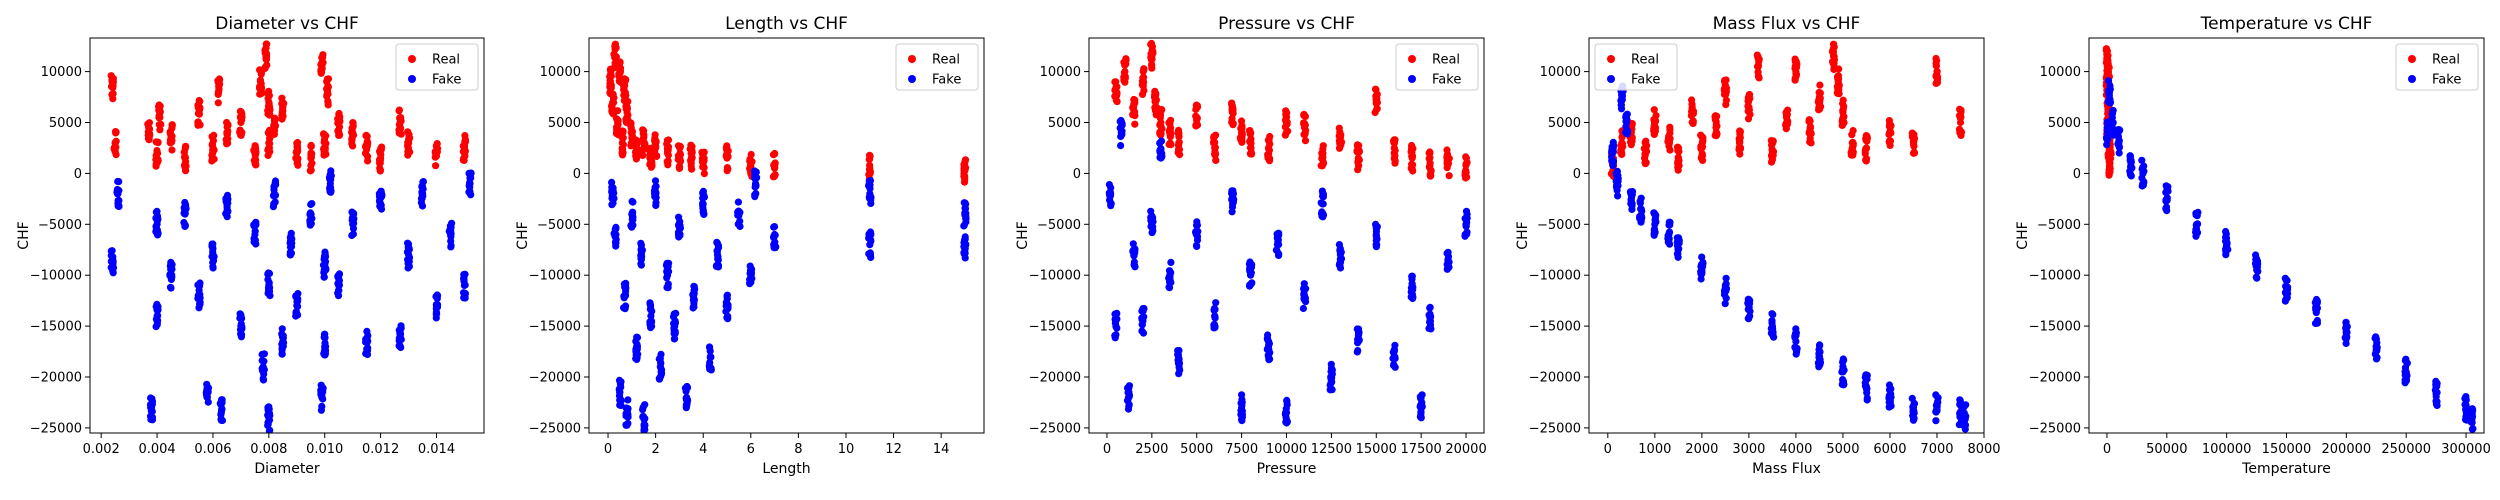  Describe the element at coordinates (2055, 276) in the screenshot. I see `y-tick-label: −10000` at that location.